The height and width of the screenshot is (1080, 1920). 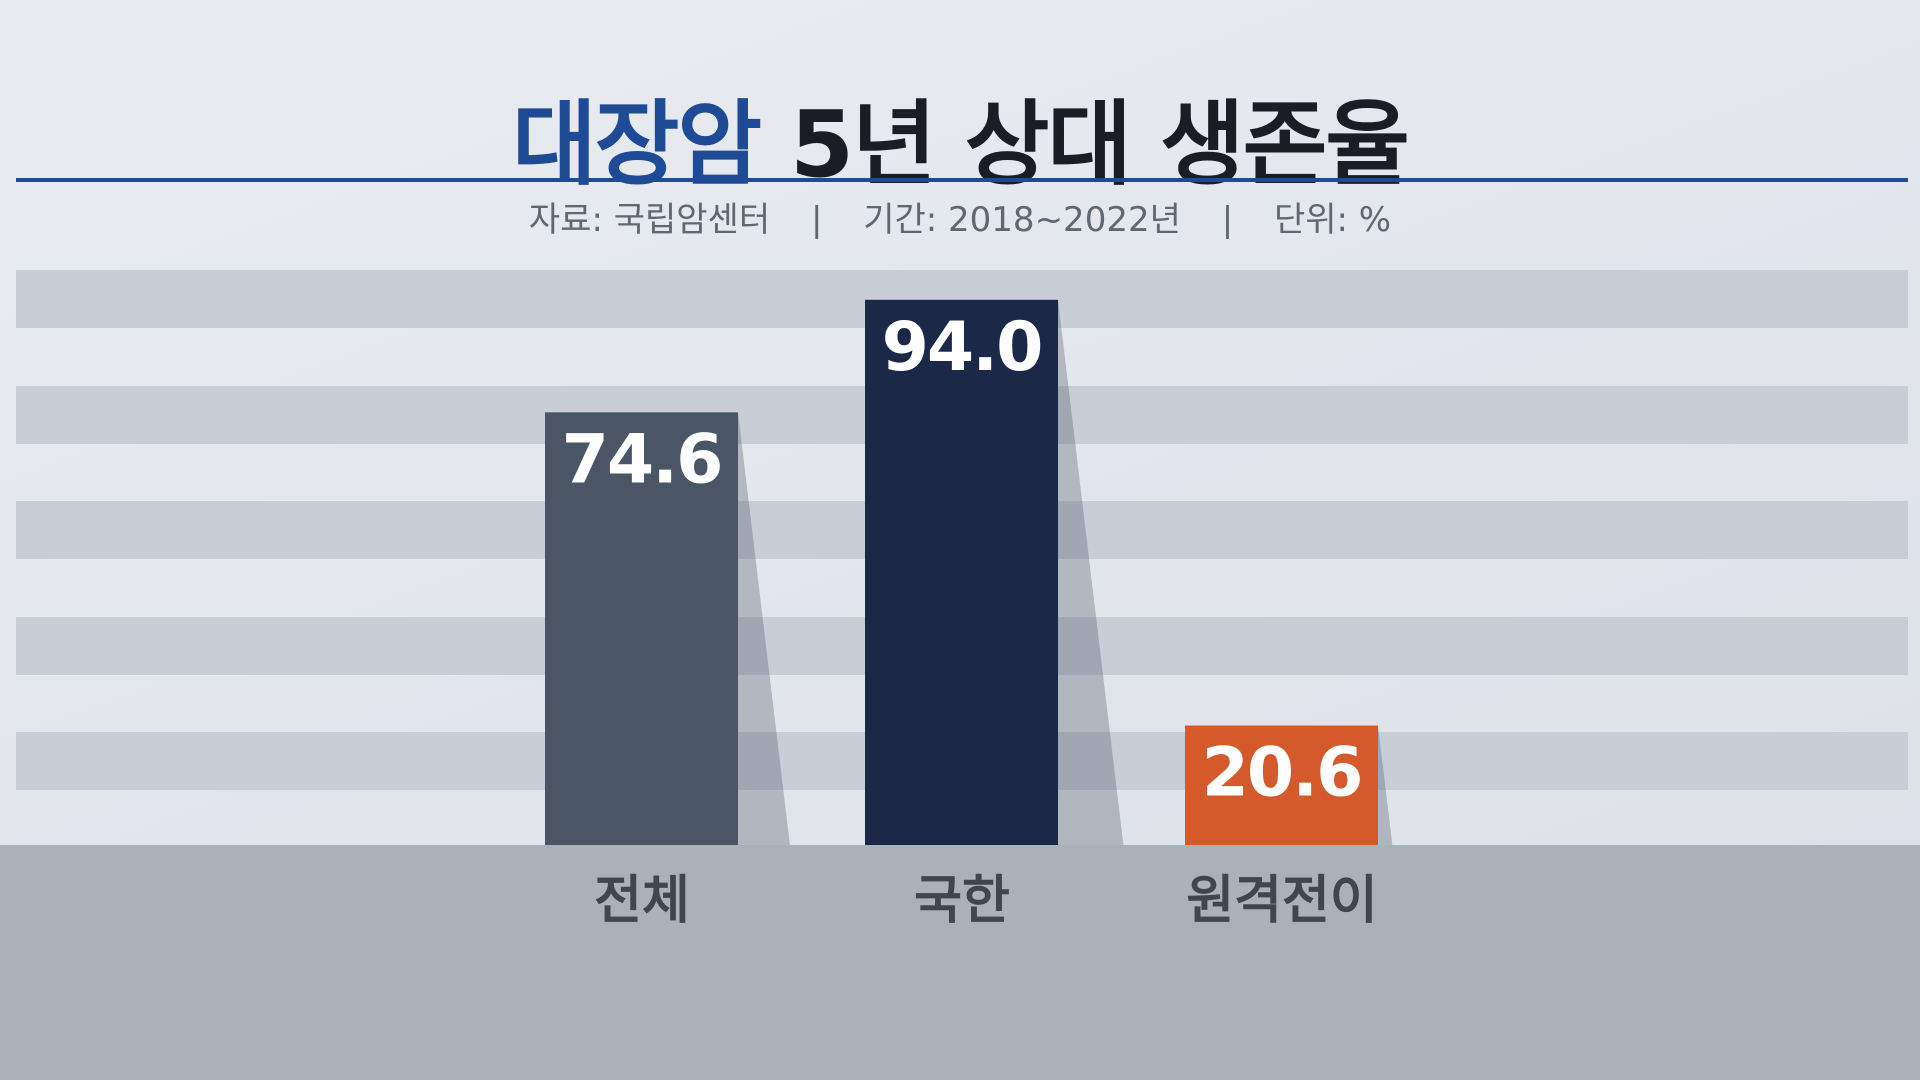 I want to click on value-label: 20.6, so click(x=1282, y=773).